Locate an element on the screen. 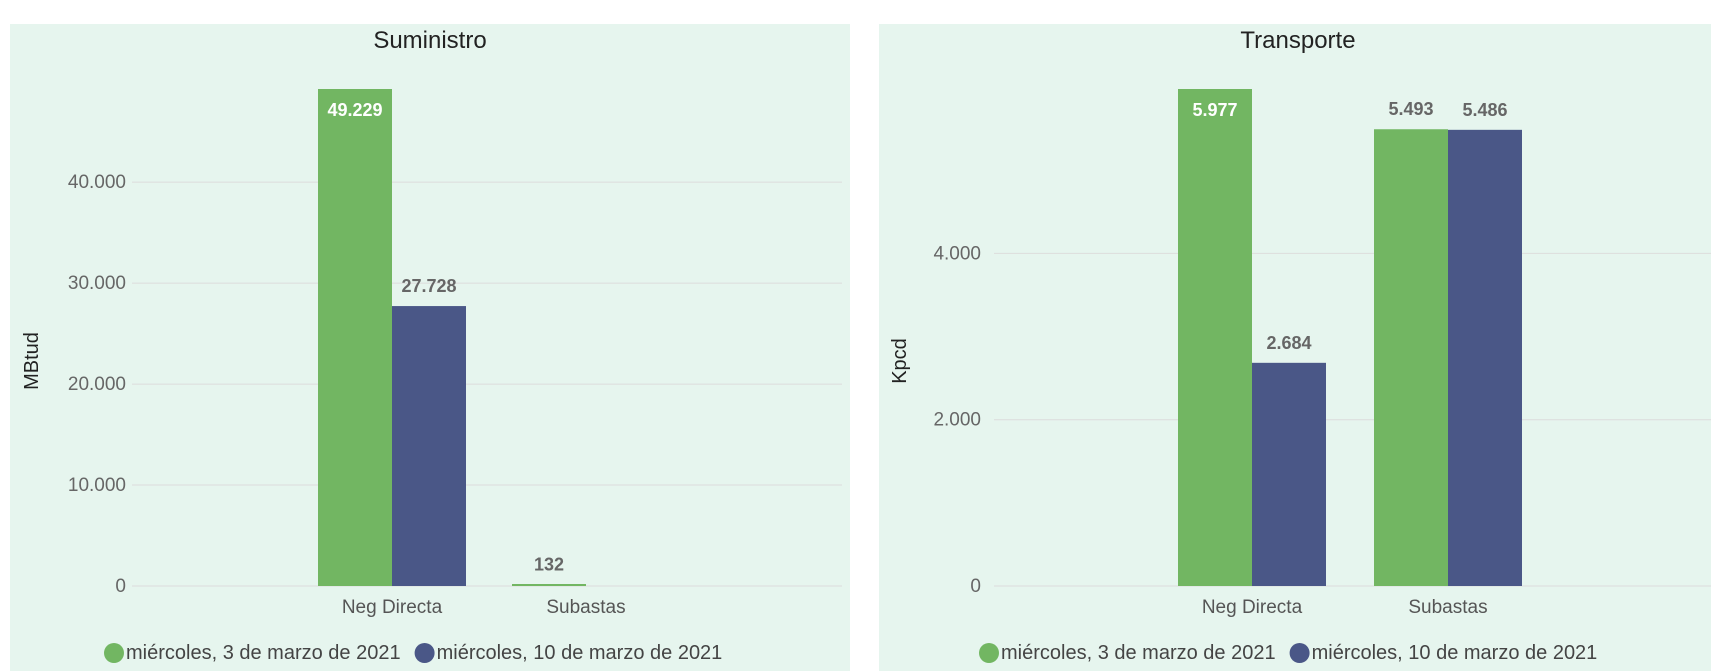  data-label: 27.728 is located at coordinates (428, 286).